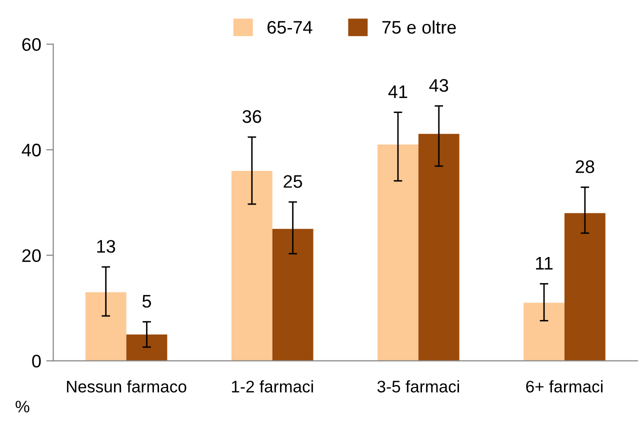 The image size is (642, 425). I want to click on x-tick-label: 1-2 farmaci, so click(272, 386).